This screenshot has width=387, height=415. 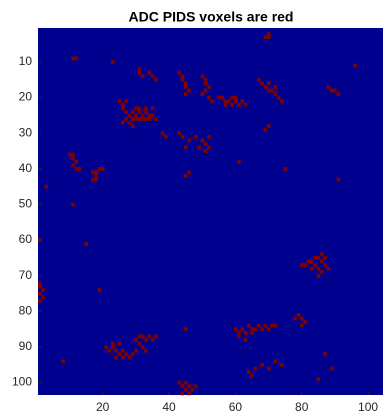 What do you see at coordinates (26, 97) in the screenshot?
I see `y-tick-label: 20` at bounding box center [26, 97].